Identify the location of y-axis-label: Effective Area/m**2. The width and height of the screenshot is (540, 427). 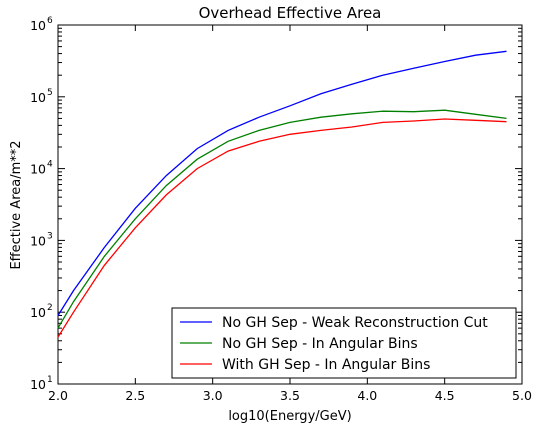
(16, 204).